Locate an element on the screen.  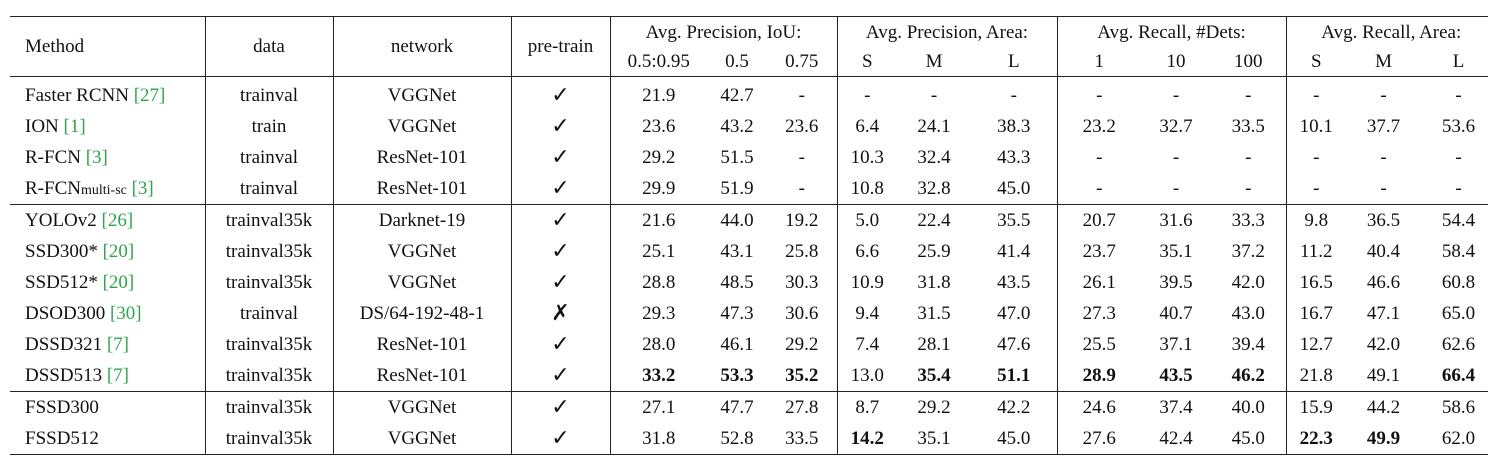
metric-cell: 48.5 is located at coordinates (737, 282).